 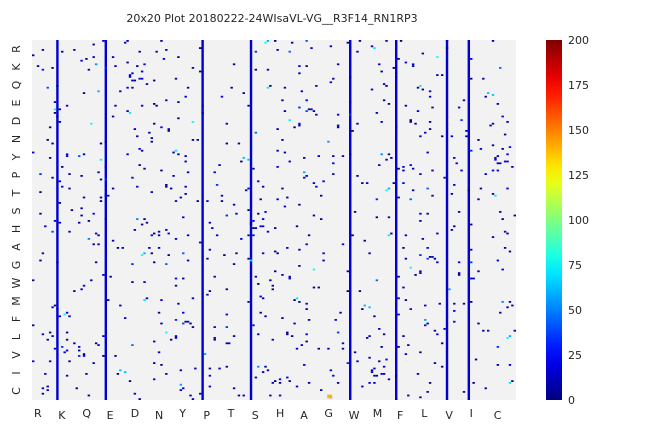 What do you see at coordinates (304, 415) in the screenshot?
I see `x-tick-label: A` at bounding box center [304, 415].